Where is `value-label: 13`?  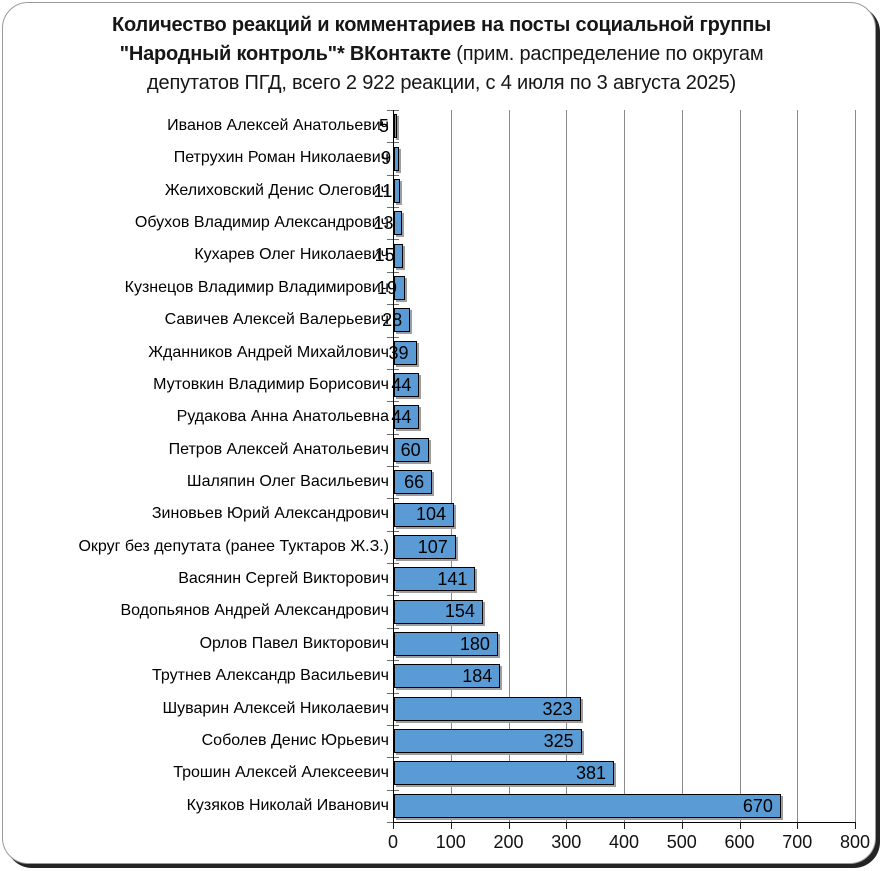 value-label: 13 is located at coordinates (383, 223).